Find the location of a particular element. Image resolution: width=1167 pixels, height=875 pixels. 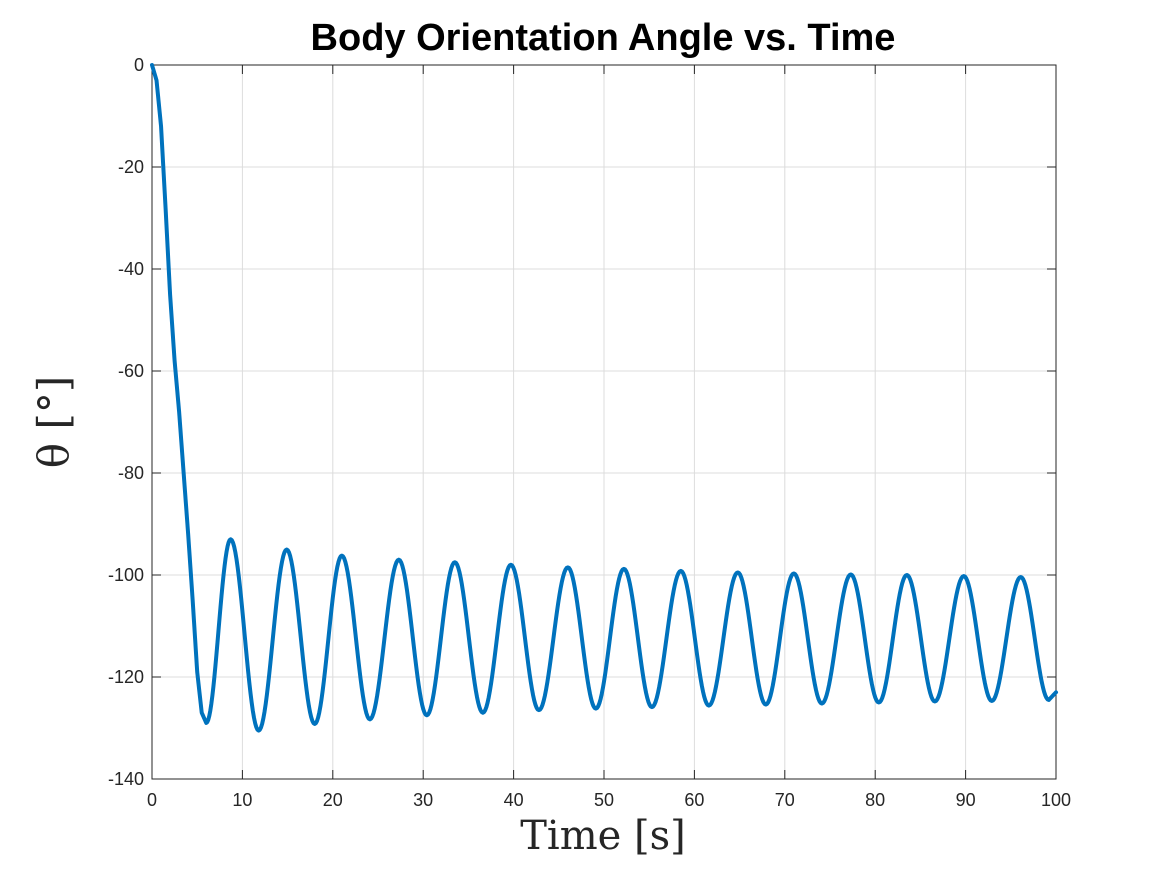

y-tick-labels: 0 -20 -40 -60 -80 -100 -120 -140 is located at coordinates (126, 422).